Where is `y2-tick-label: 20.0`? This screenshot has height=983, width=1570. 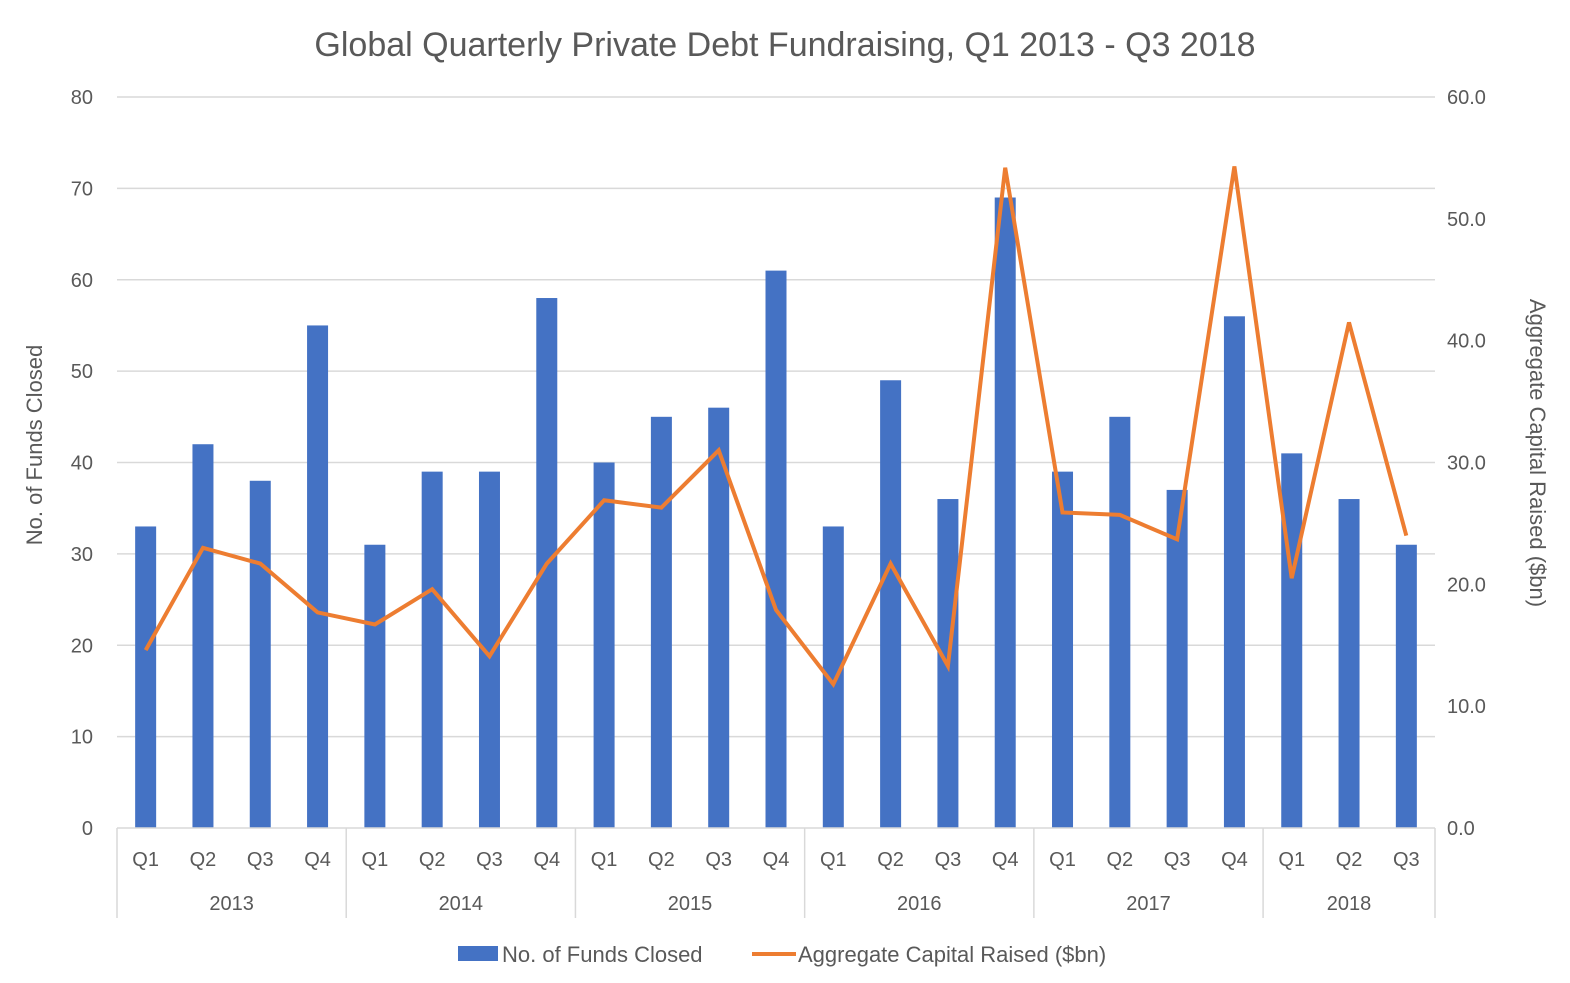
y2-tick-label: 20.0 is located at coordinates (1466, 585).